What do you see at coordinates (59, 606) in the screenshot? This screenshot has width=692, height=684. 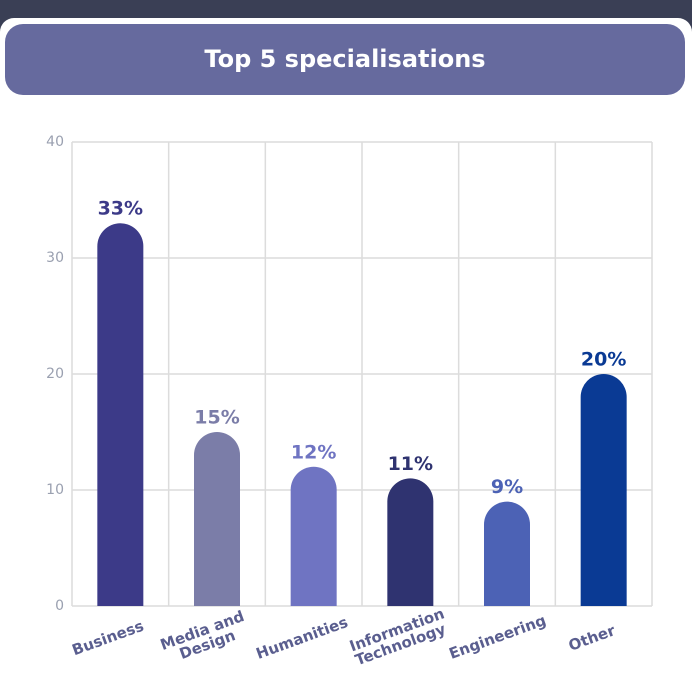 I see `y-tick-label: 0` at bounding box center [59, 606].